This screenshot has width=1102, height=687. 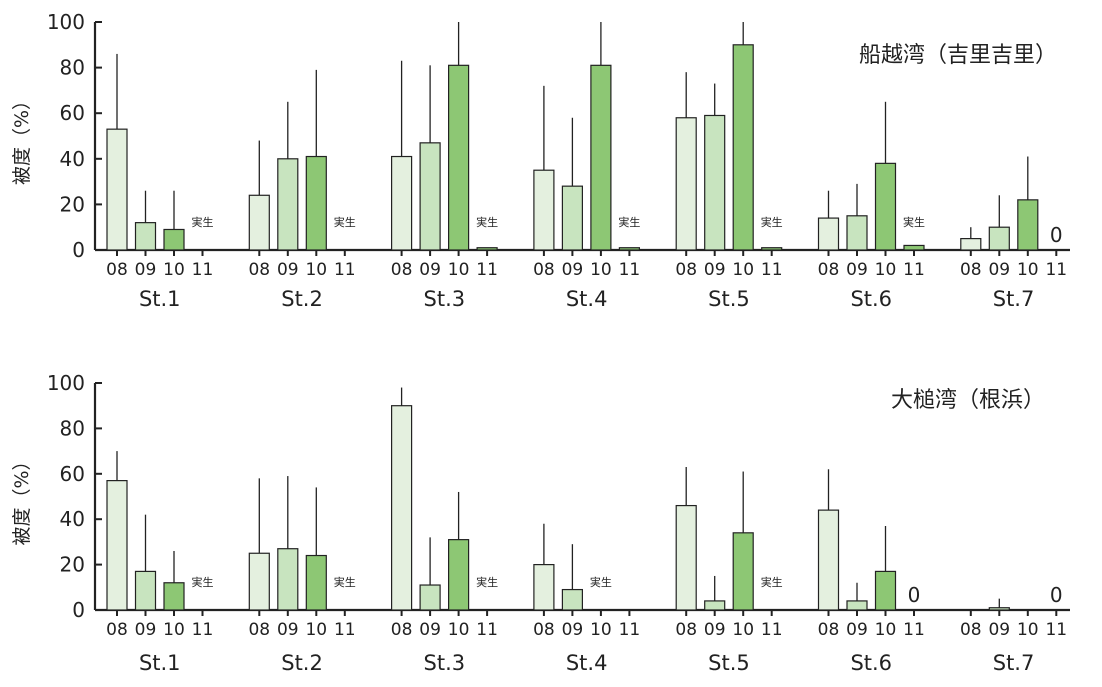 I want to click on station-label: St.4, so click(x=587, y=663).